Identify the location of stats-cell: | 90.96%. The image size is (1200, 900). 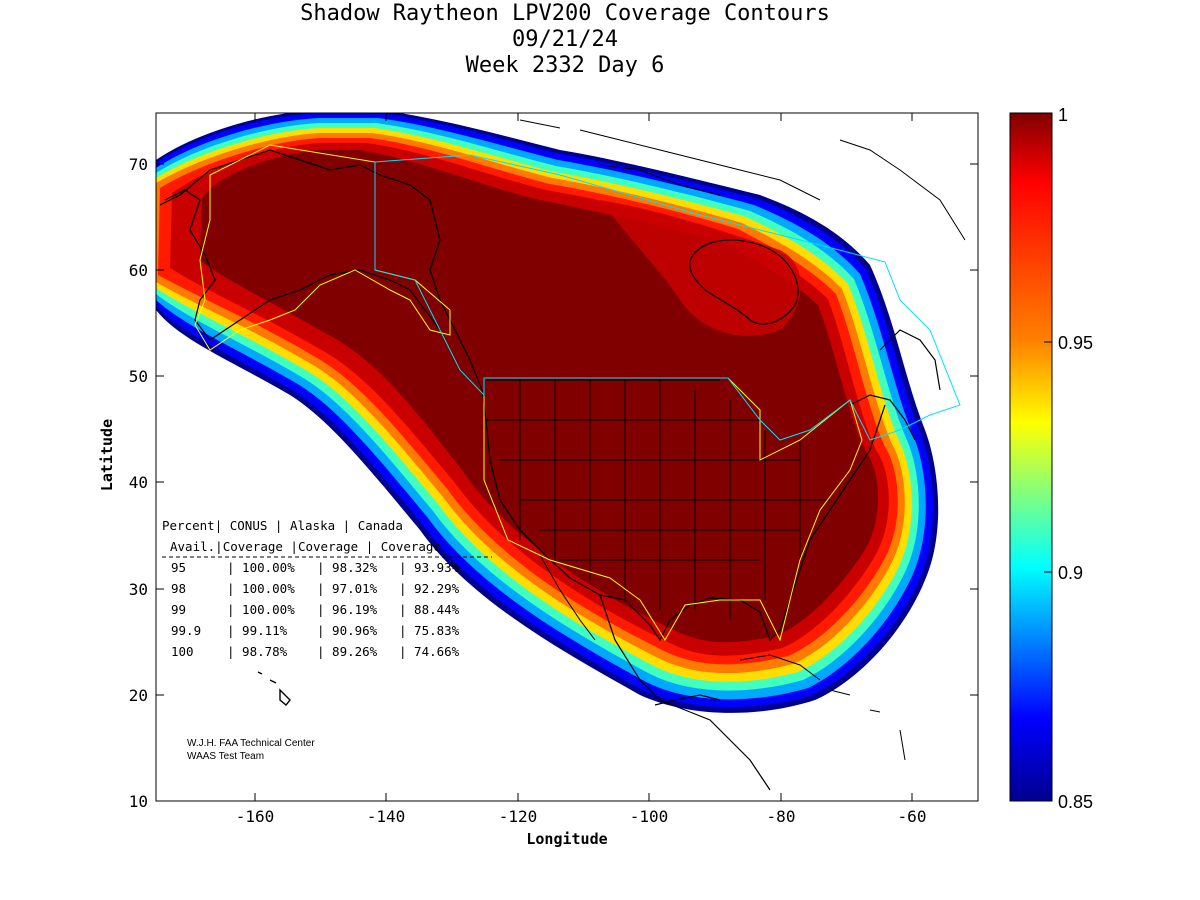
(347, 630).